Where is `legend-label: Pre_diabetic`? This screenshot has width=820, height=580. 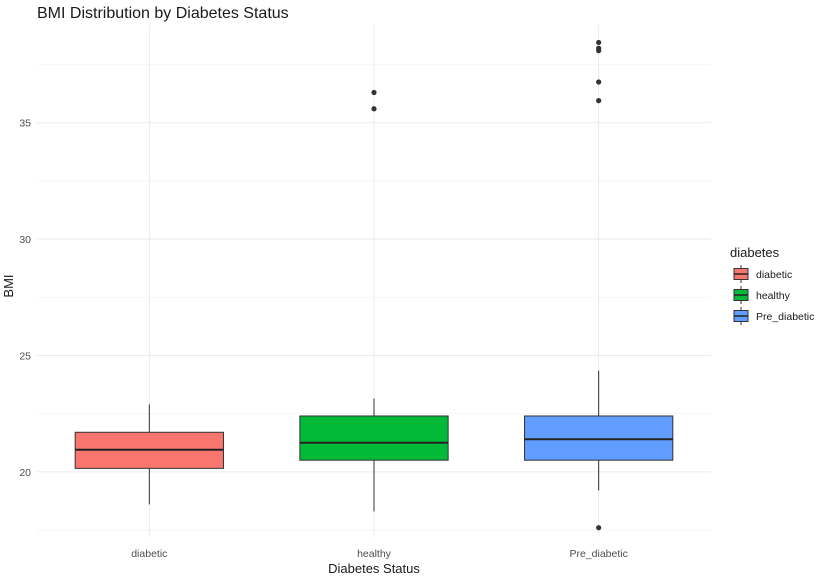
legend-label: Pre_diabetic is located at coordinates (785, 317).